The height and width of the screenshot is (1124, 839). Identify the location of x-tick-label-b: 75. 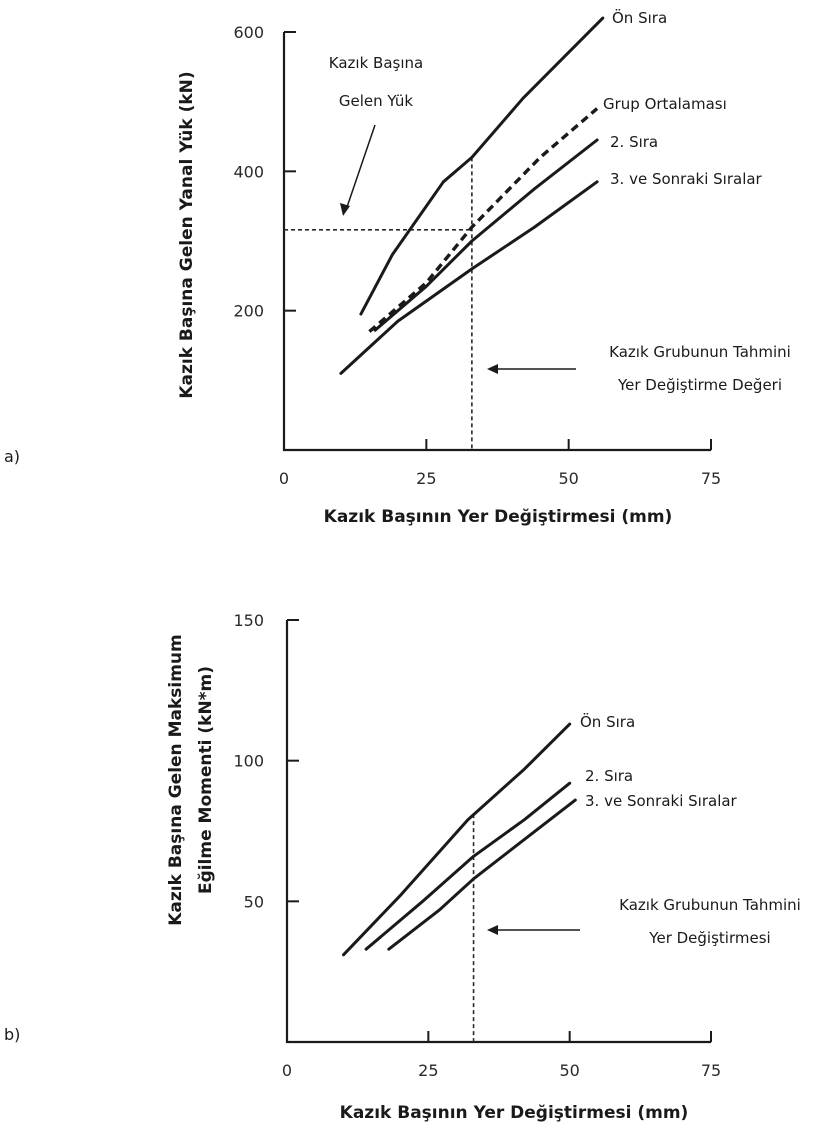
(711, 1070).